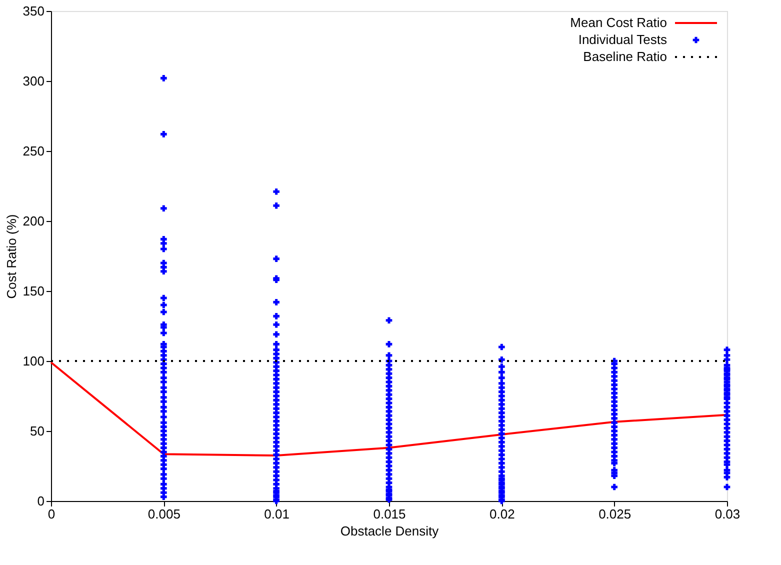 This screenshot has width=781, height=565. I want to click on y-tick-label: 100, so click(33, 361).